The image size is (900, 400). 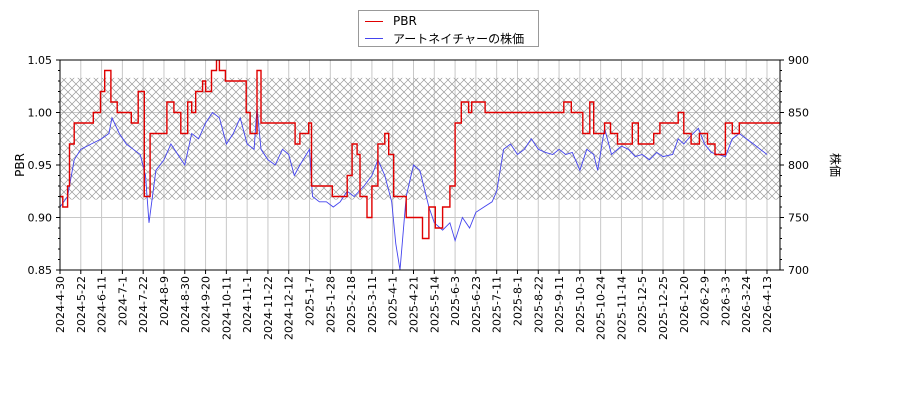 I want to click on svg-text: 2024-11-1, so click(x=247, y=304).